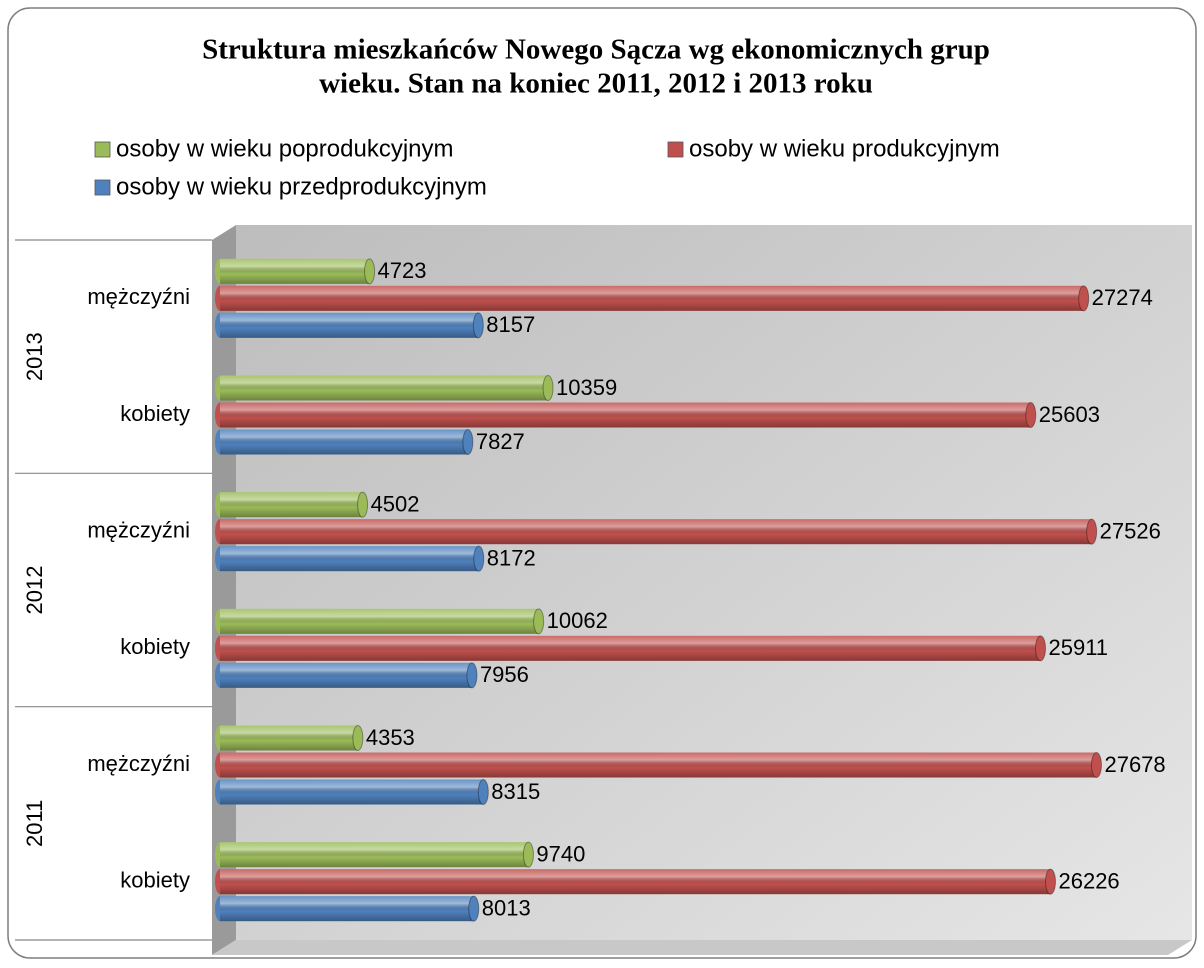 This screenshot has height=968, width=1204. What do you see at coordinates (1122, 297) in the screenshot?
I see `value-label: 27274` at bounding box center [1122, 297].